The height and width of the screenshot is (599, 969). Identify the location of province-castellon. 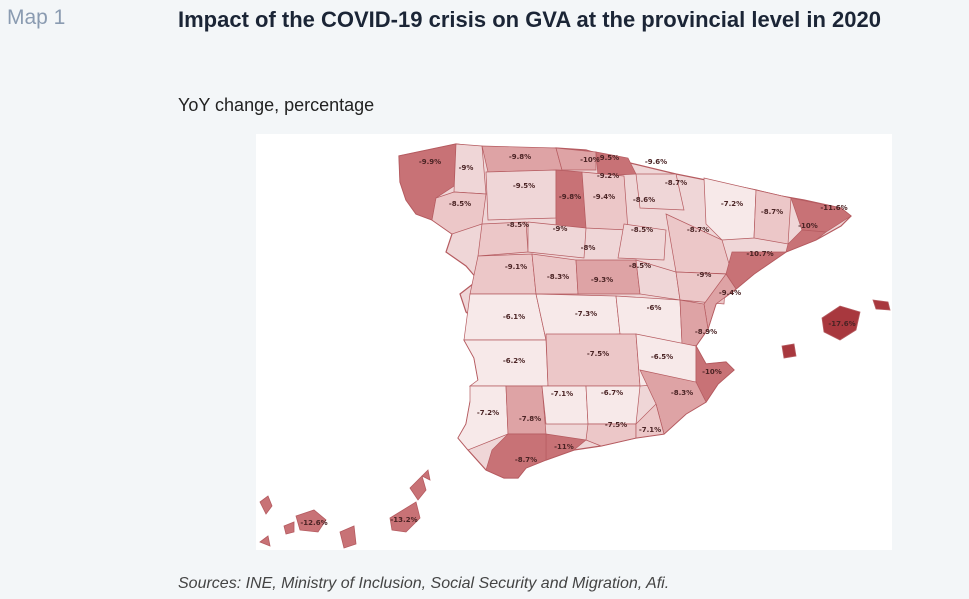
(720, 301).